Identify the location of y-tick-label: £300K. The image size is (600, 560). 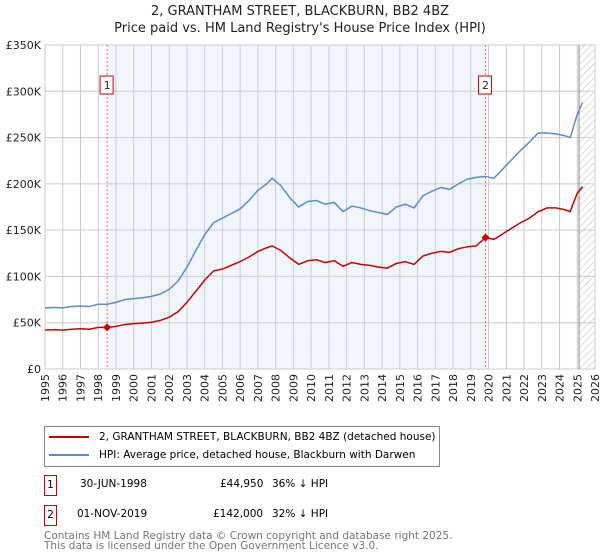
(24, 91).